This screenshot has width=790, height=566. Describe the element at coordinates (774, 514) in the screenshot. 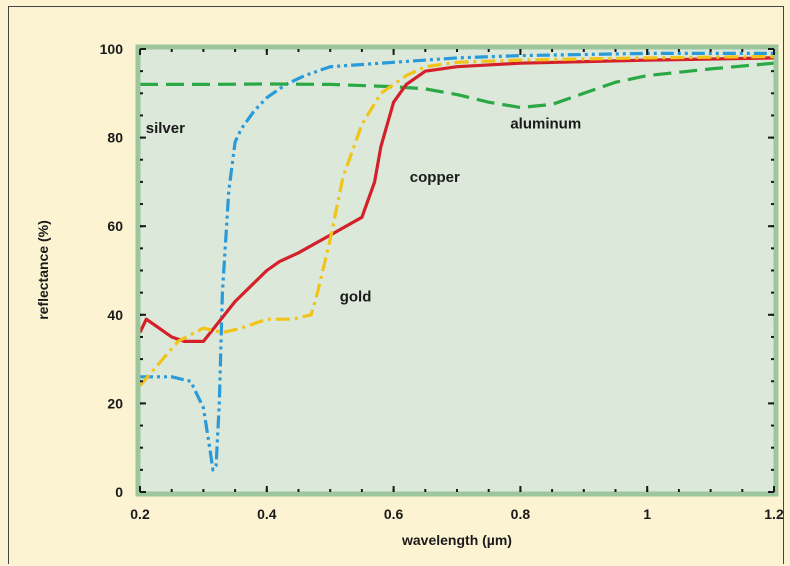

I see `x-tick-label: 1.2` at that location.